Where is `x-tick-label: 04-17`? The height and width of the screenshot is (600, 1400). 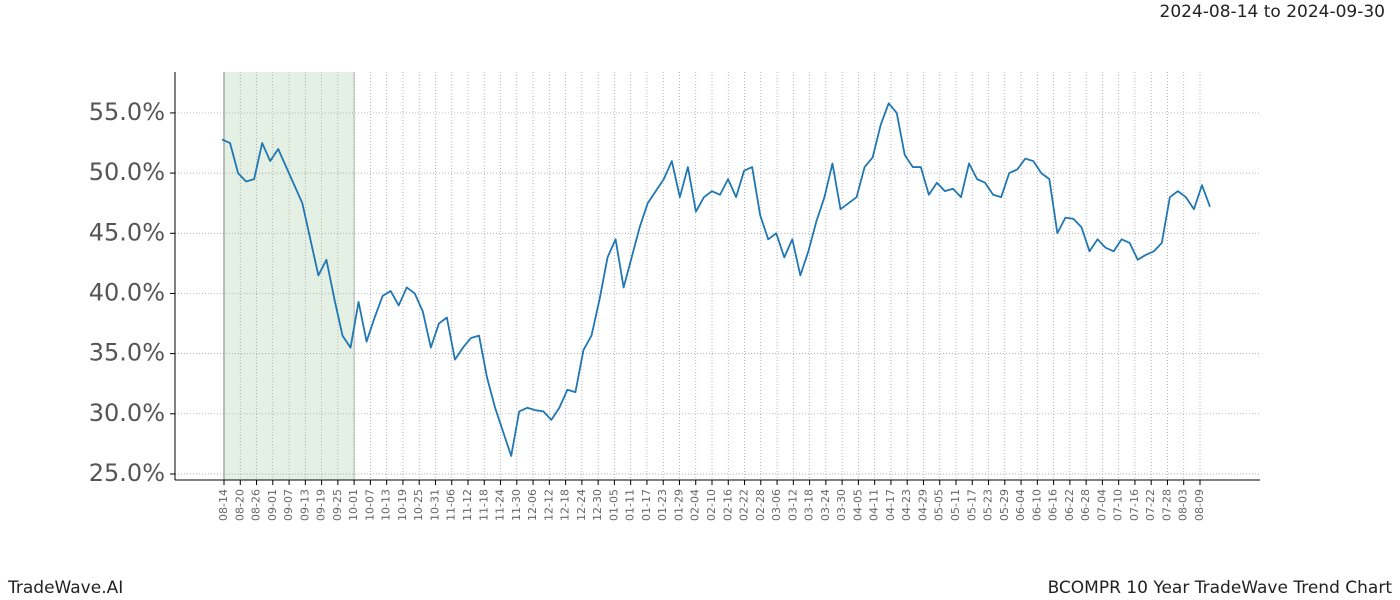 x-tick-label: 04-17 is located at coordinates (890, 505).